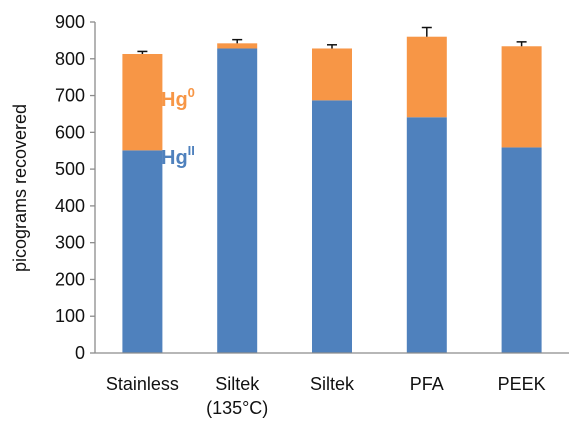 The width and height of the screenshot is (569, 424). I want to click on y-tick-label: 100, so click(70, 316).